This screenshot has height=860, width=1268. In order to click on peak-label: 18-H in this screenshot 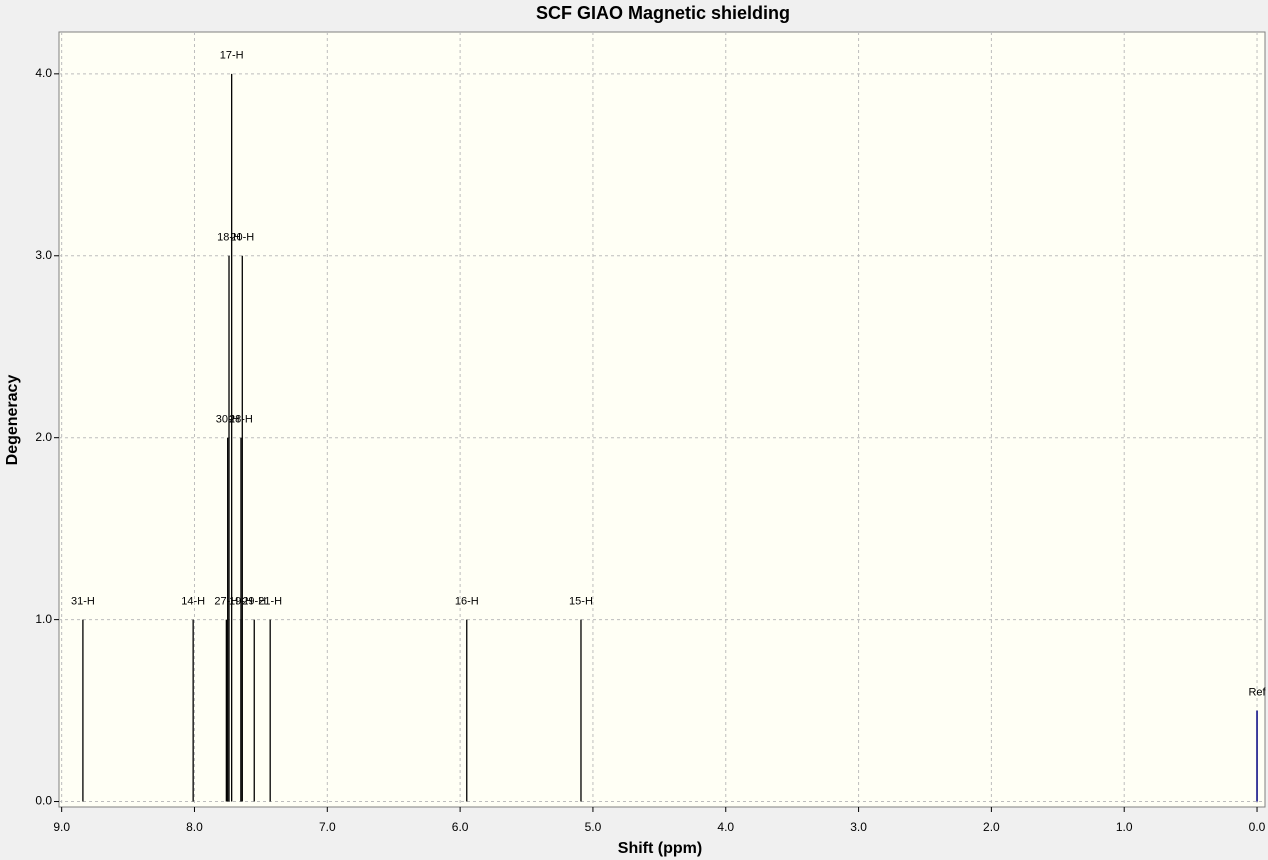, I will do `click(229, 238)`.